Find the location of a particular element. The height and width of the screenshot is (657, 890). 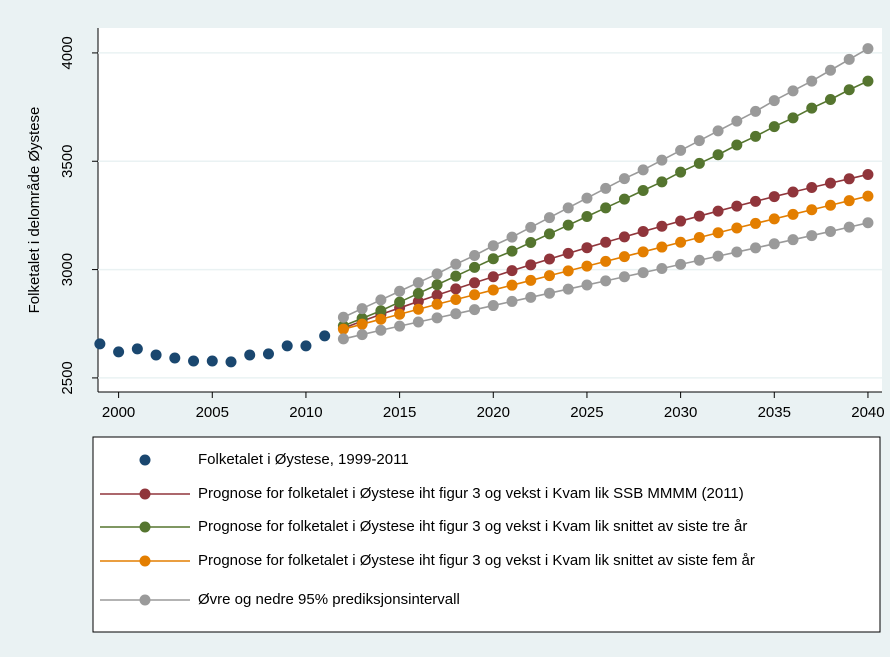

x-tick-label: 2015 is located at coordinates (399, 412).